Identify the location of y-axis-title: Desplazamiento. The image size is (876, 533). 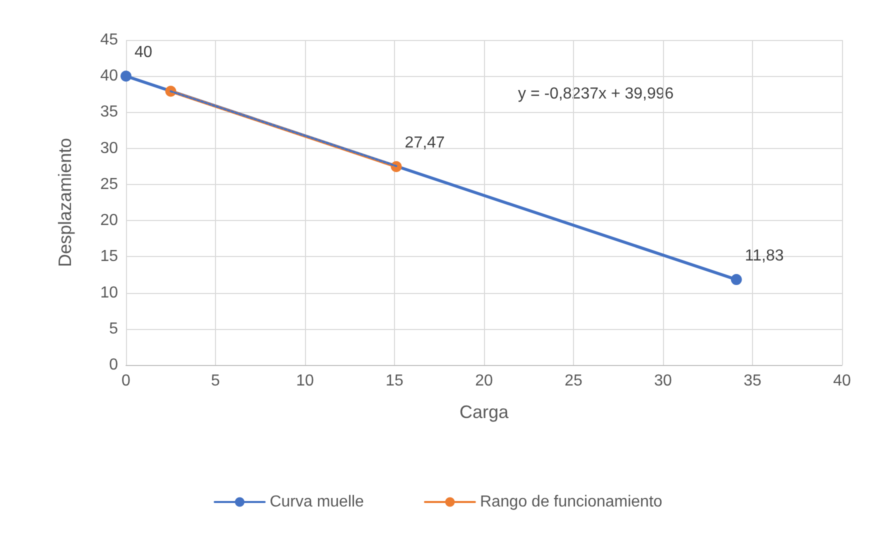
(65, 203).